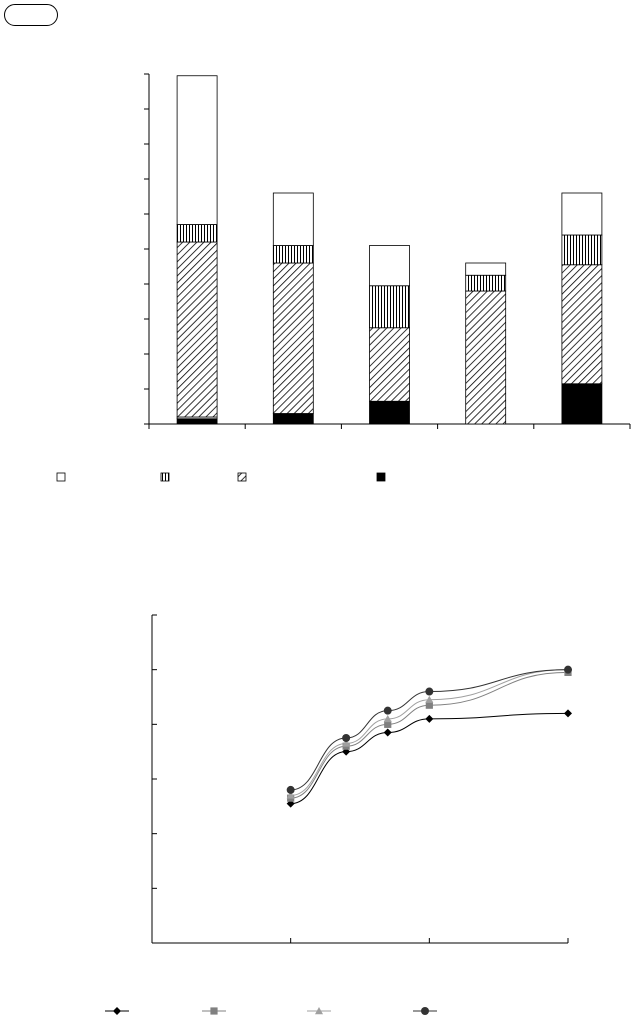  Describe the element at coordinates (429, 758) in the screenshot. I see `series-line` at that location.